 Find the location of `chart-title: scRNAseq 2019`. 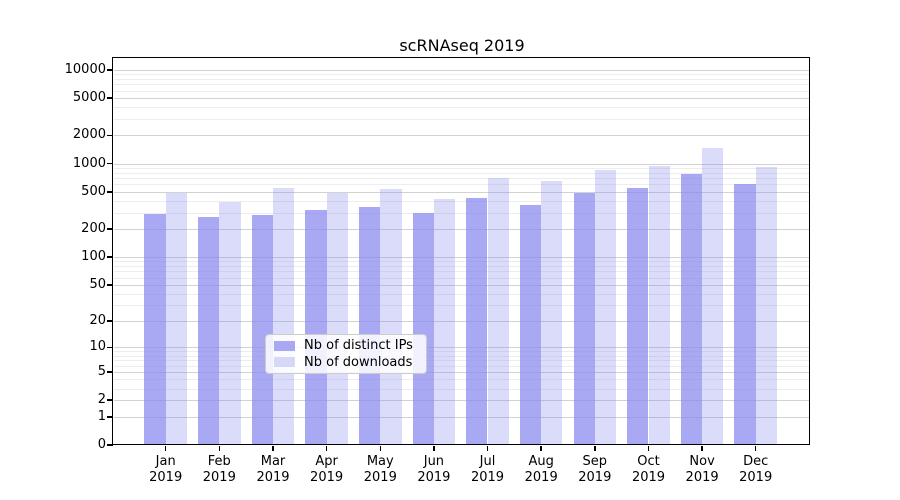

chart-title: scRNAseq 2019 is located at coordinates (462, 45).